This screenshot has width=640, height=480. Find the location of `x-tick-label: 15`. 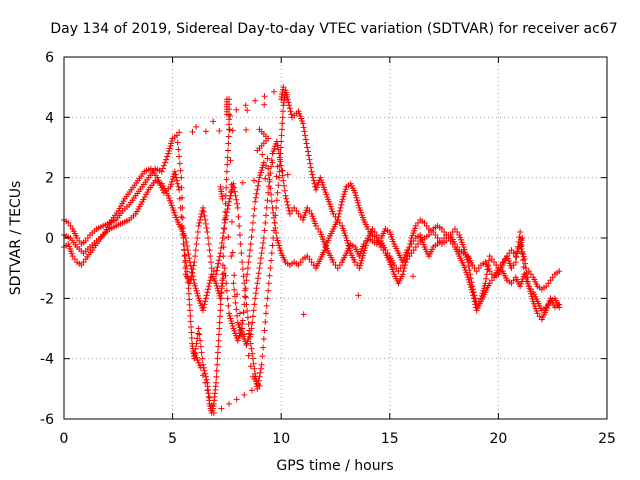

x-tick-label: 15 is located at coordinates (390, 439).